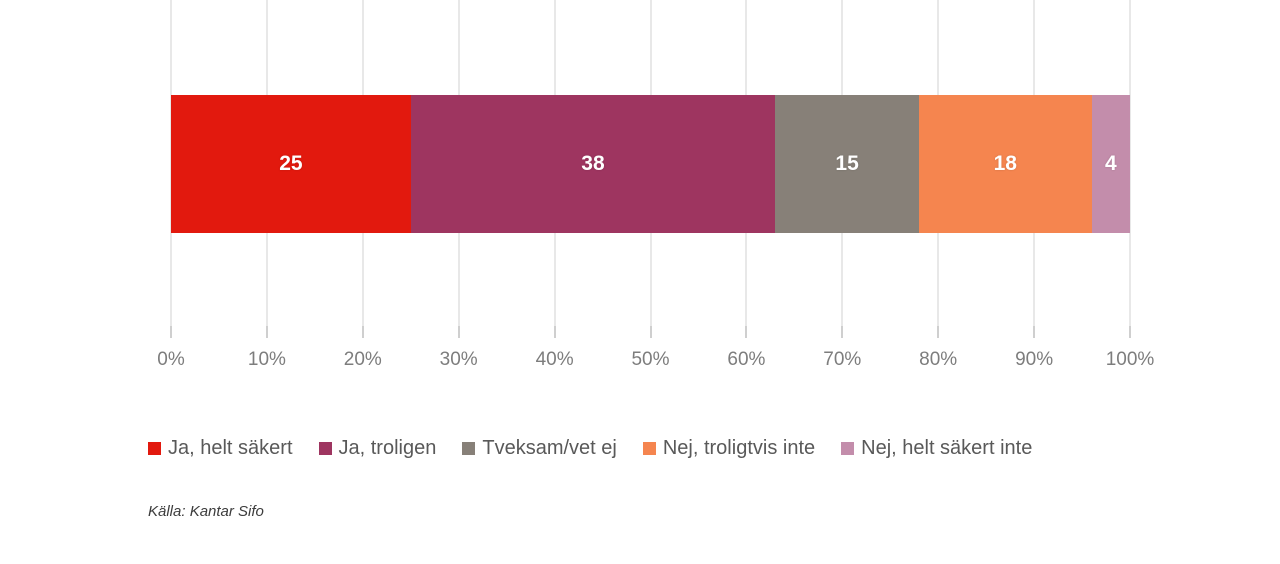 The width and height of the screenshot is (1280, 564). Describe the element at coordinates (1130, 166) in the screenshot. I see `gridline` at that location.